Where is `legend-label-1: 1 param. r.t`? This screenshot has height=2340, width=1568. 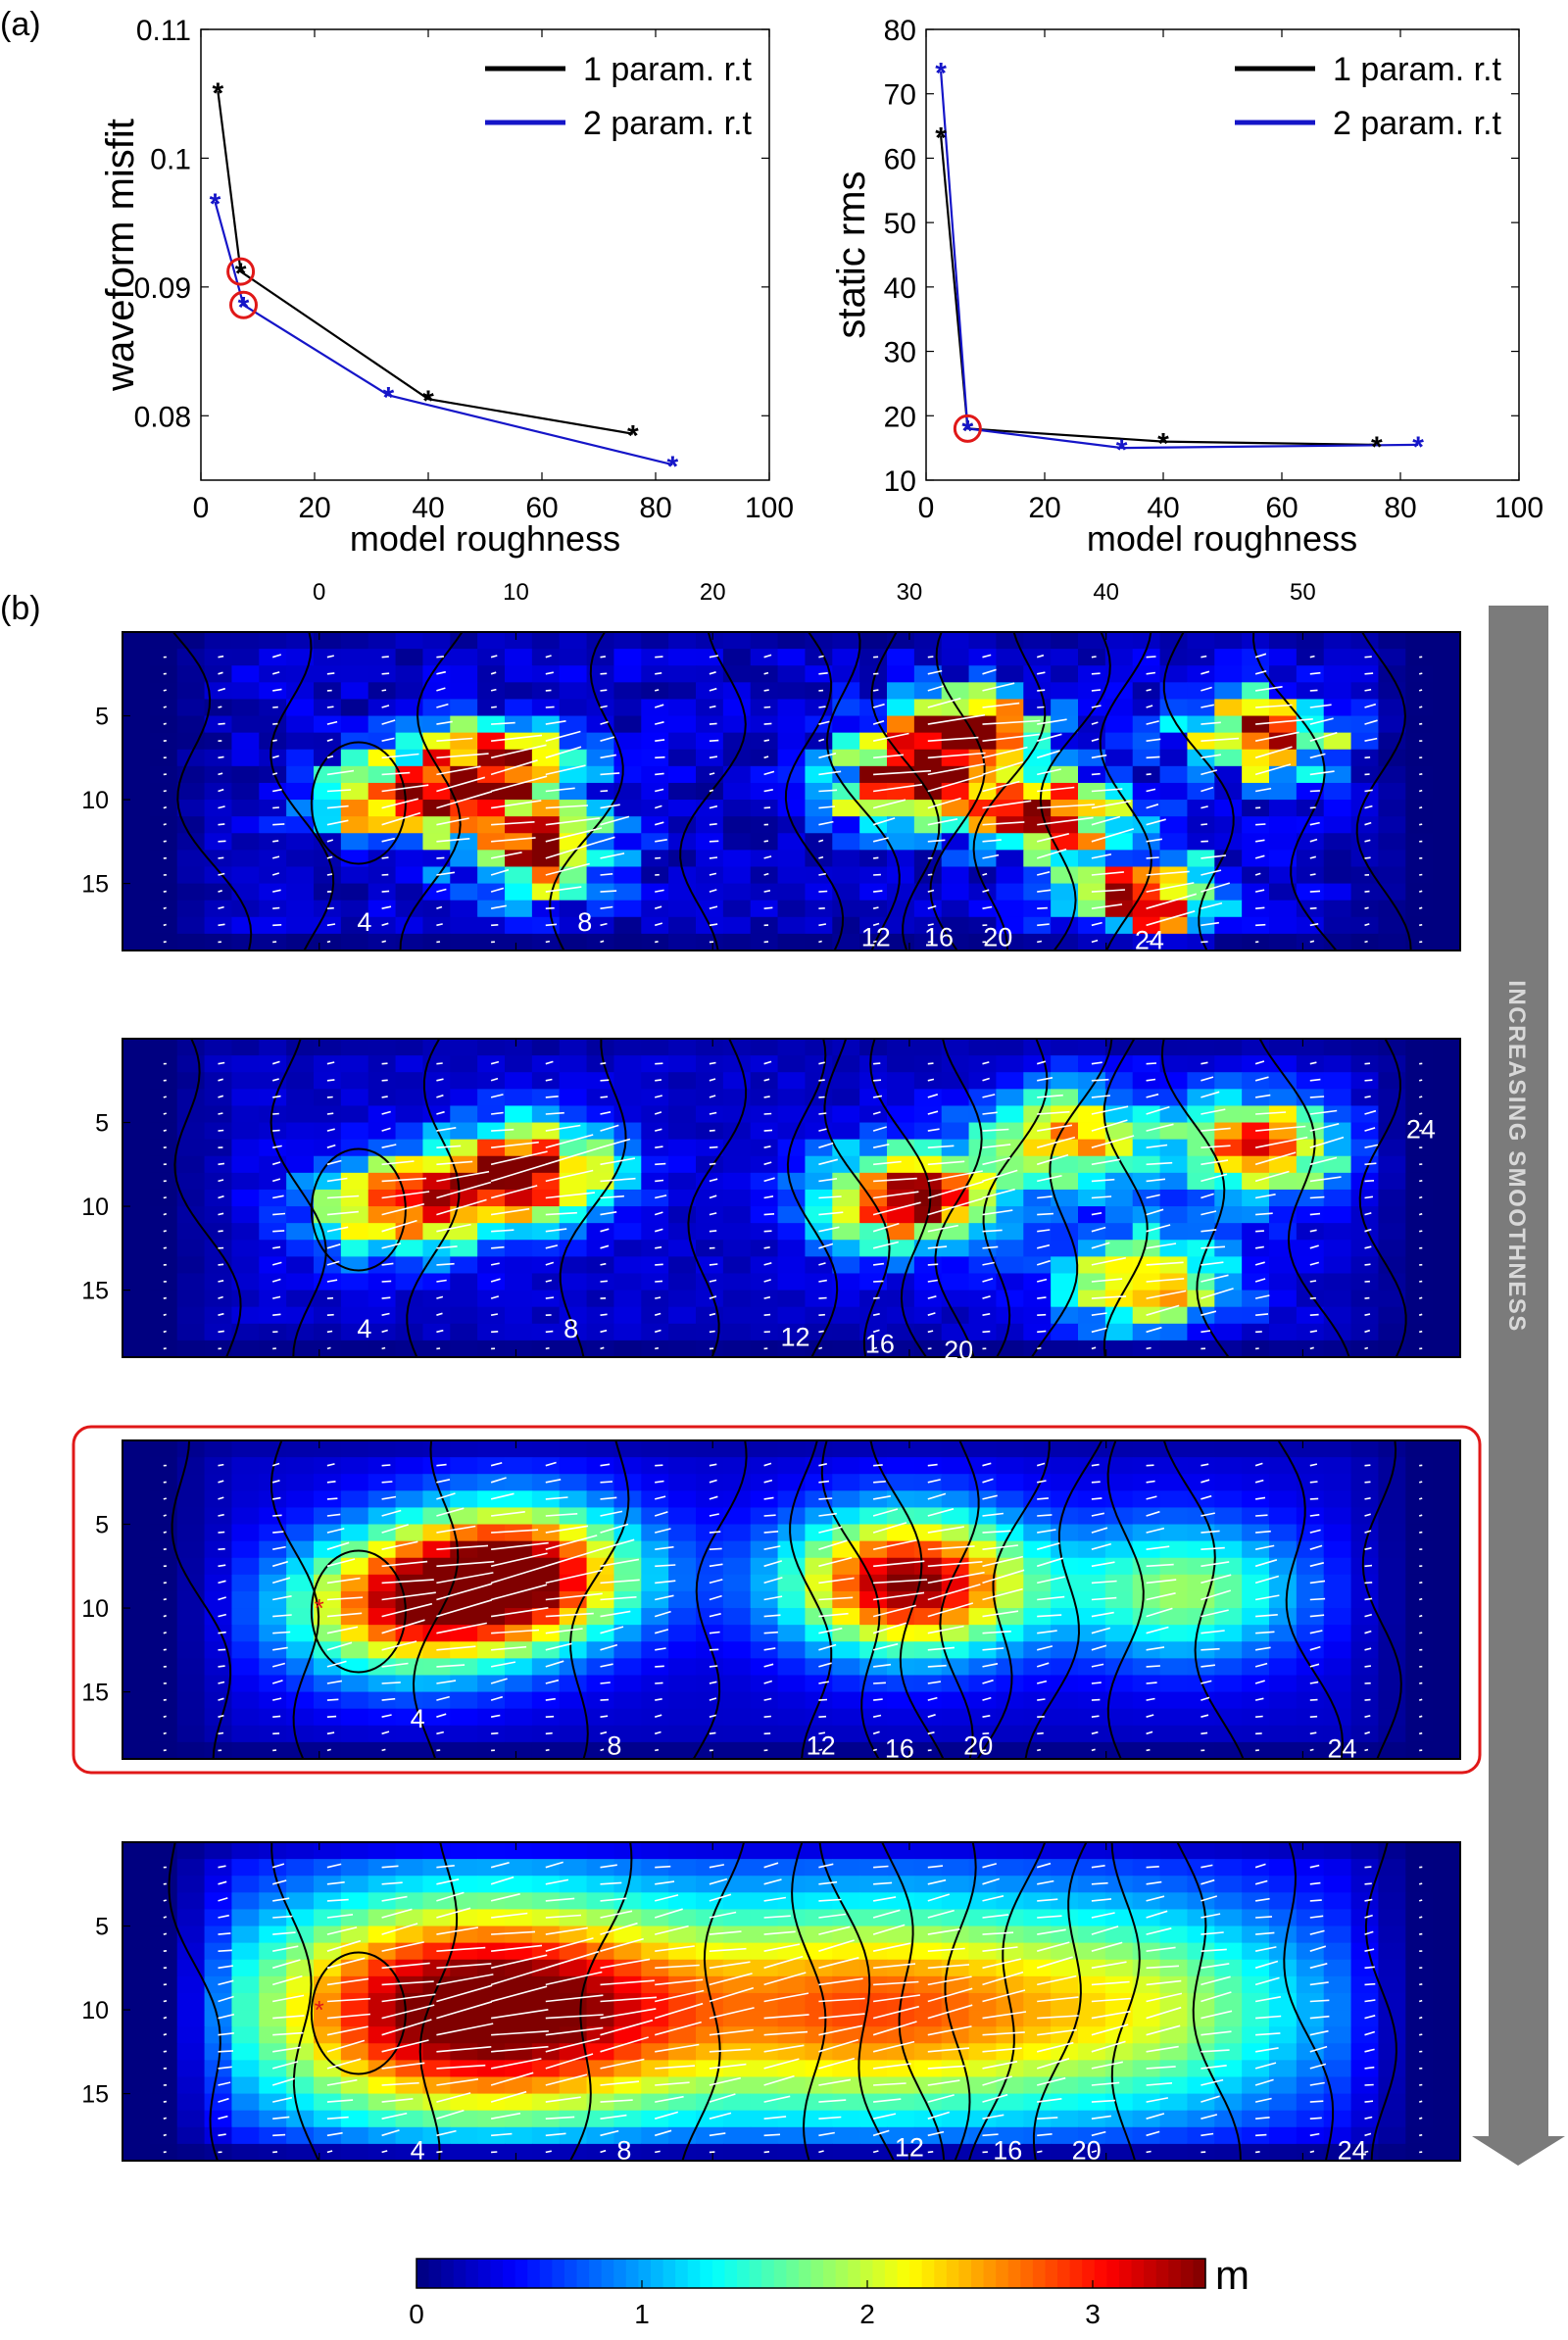
legend-label-1: 1 param. r.t is located at coordinates (668, 69).